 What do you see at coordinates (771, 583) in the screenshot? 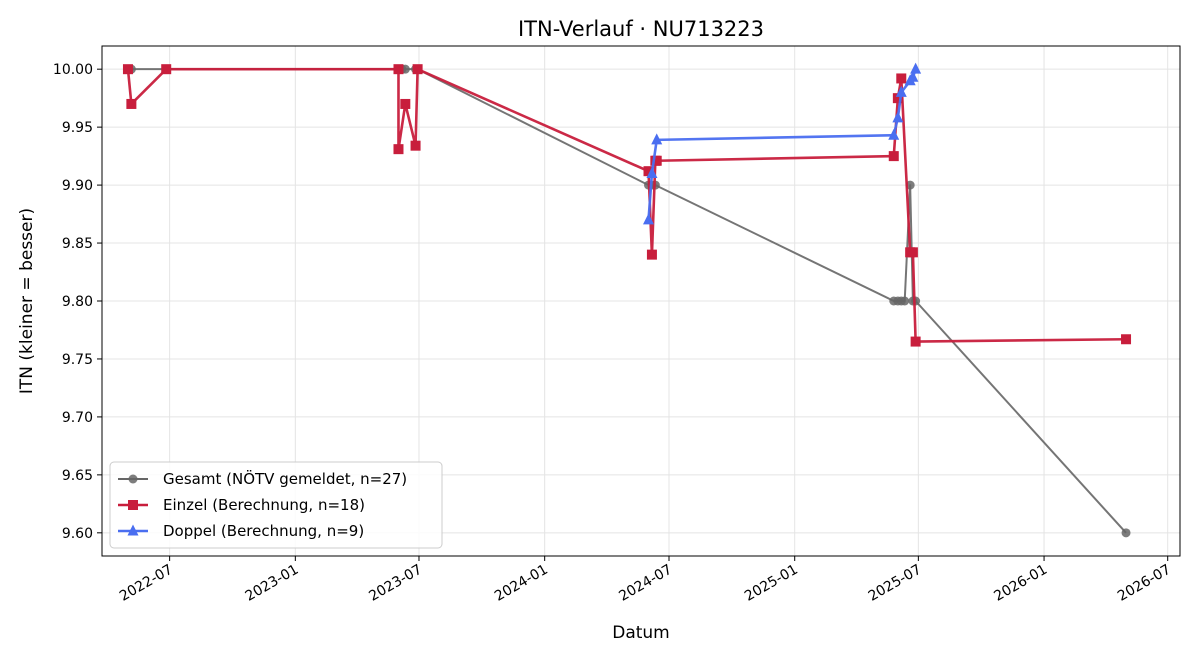
I see `x-tick-label: 2025-01` at bounding box center [771, 583].